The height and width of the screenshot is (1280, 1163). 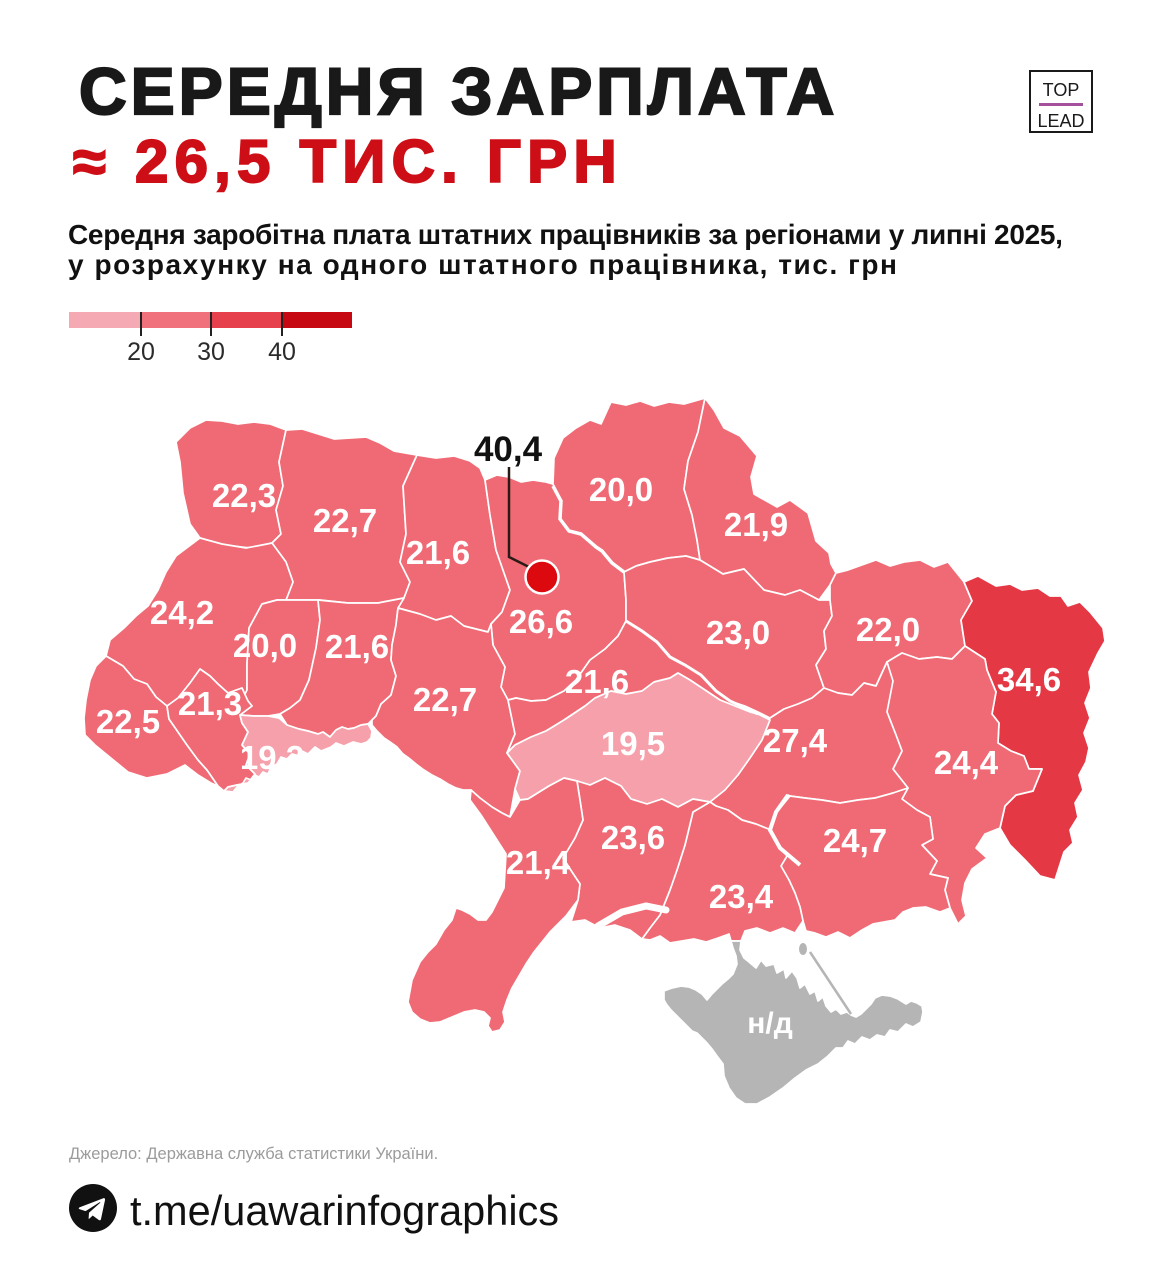 I want to click on svg-text: 23,0, so click(x=738, y=632).